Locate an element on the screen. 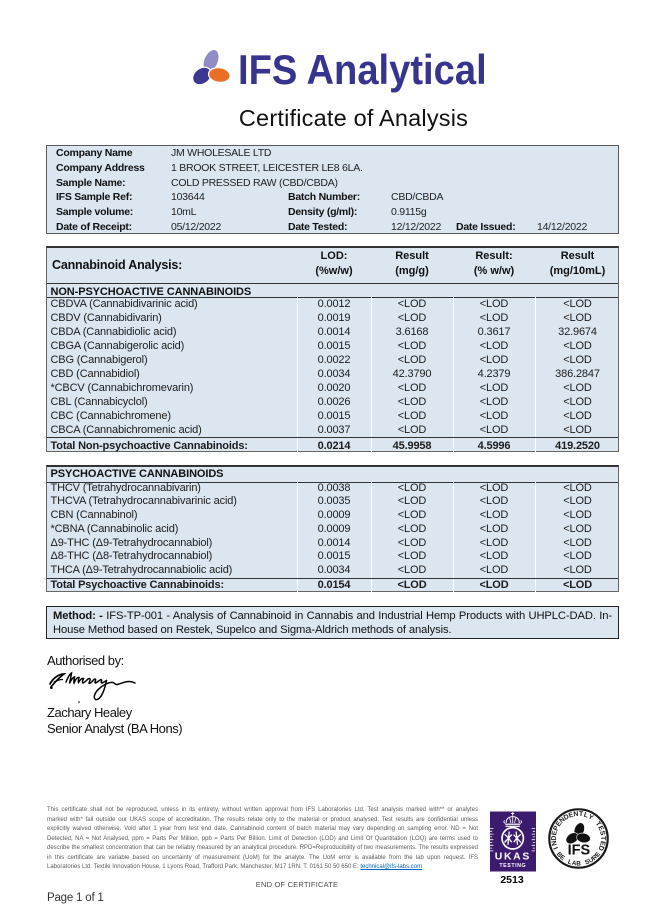 The image size is (650, 919). svg-text: UKAS is located at coordinates (513, 856).